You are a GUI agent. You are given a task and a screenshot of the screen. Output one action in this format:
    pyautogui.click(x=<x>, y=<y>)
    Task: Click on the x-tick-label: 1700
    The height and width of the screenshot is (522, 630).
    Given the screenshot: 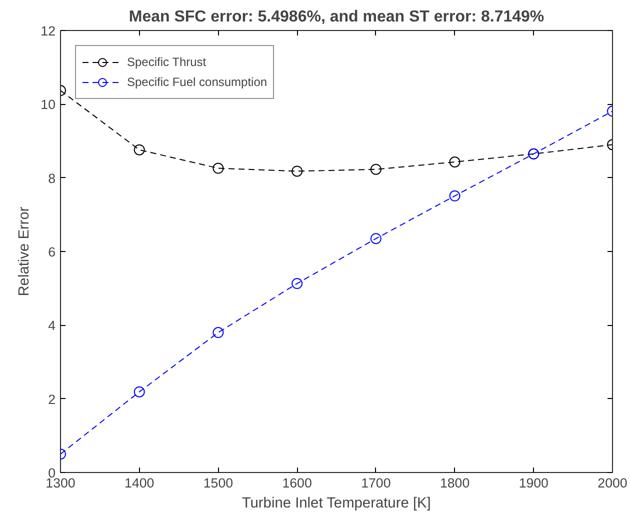 What is the action you would take?
    pyautogui.click(x=376, y=483)
    